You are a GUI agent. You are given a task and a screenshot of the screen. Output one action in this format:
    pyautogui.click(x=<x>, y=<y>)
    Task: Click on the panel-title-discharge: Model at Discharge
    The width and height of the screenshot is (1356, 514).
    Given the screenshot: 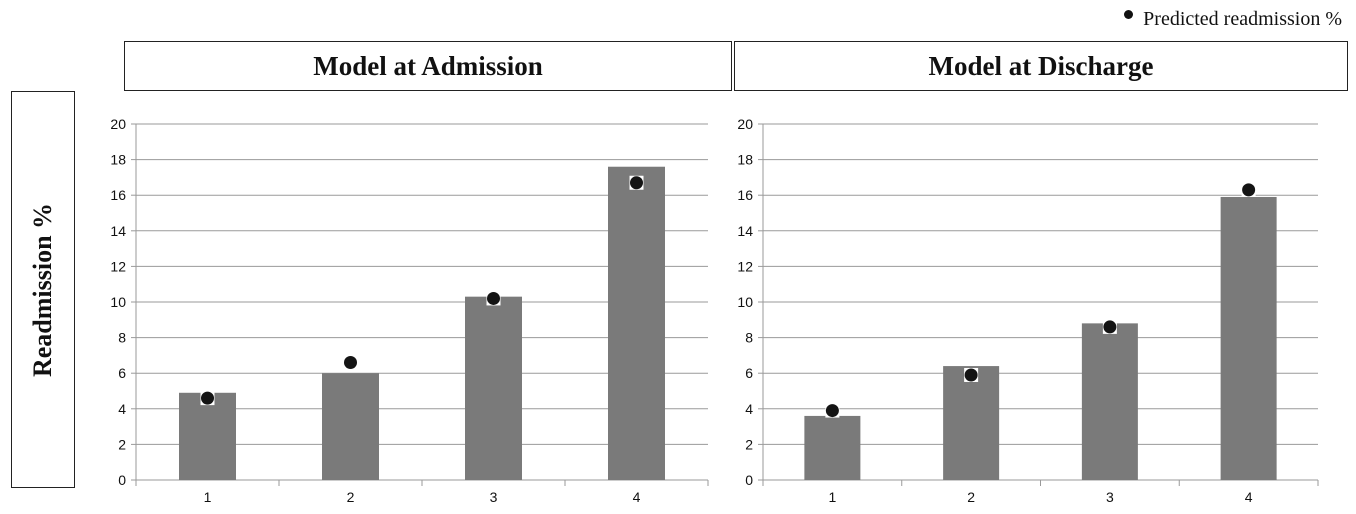 What is the action you would take?
    pyautogui.click(x=1041, y=66)
    